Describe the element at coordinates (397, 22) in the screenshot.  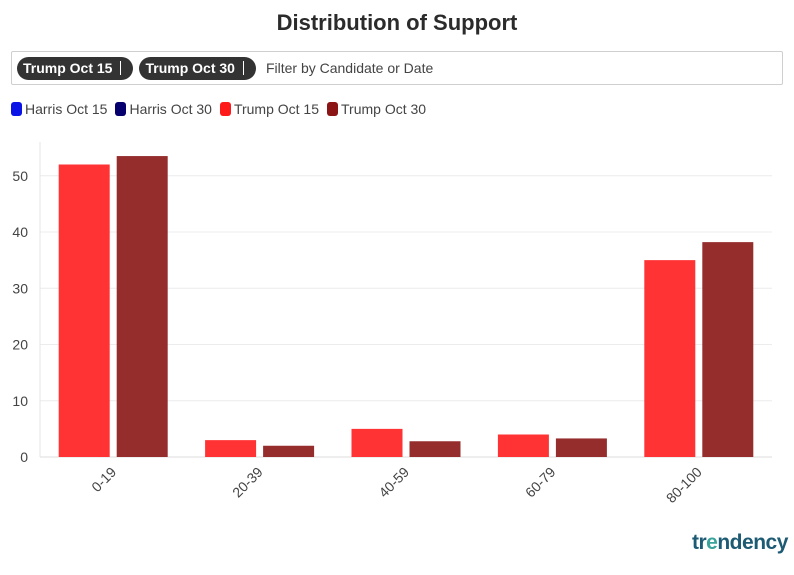
I see `chart-title: Distribution of Support` at that location.